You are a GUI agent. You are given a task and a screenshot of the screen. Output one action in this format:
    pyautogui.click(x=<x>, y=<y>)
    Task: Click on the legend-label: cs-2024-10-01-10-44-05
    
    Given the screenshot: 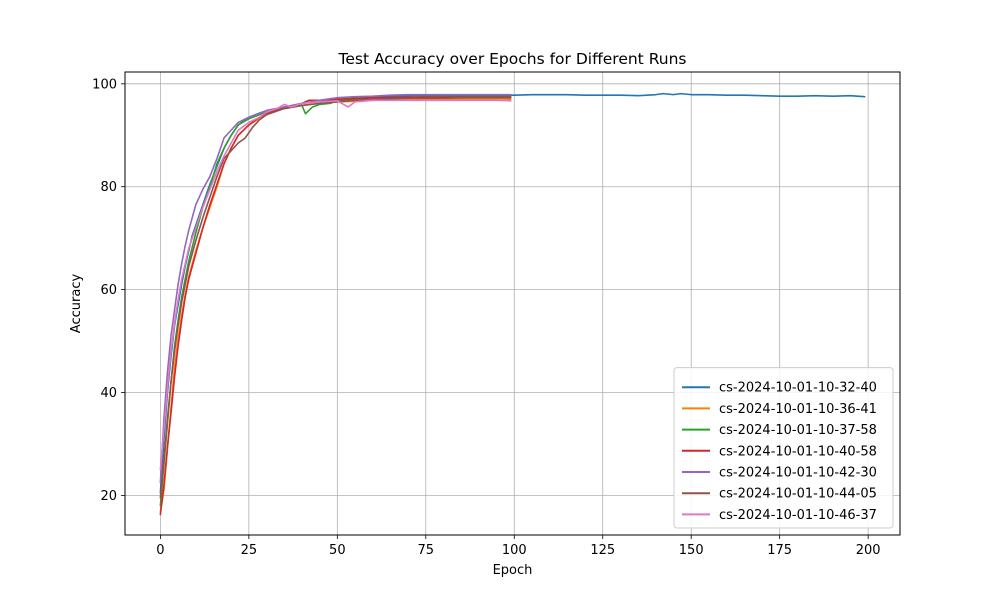 What is the action you would take?
    pyautogui.click(x=798, y=494)
    